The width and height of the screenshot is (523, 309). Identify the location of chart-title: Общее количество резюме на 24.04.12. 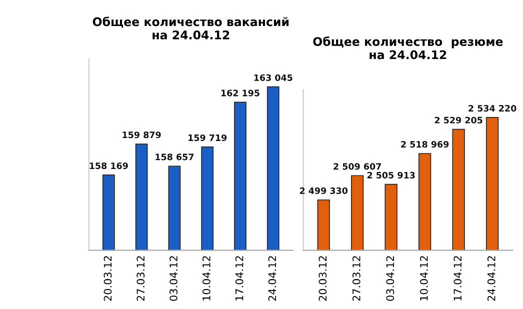
(408, 48).